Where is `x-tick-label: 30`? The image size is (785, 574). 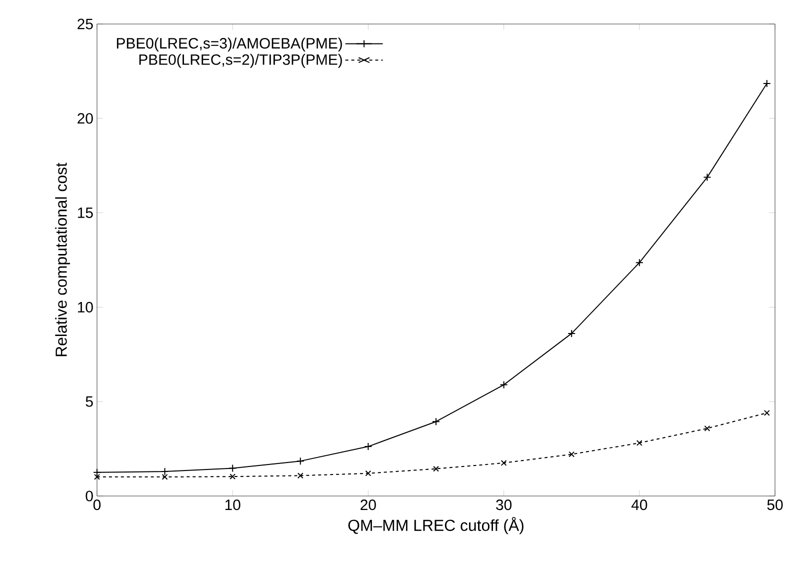
x-tick-label: 30 is located at coordinates (504, 505).